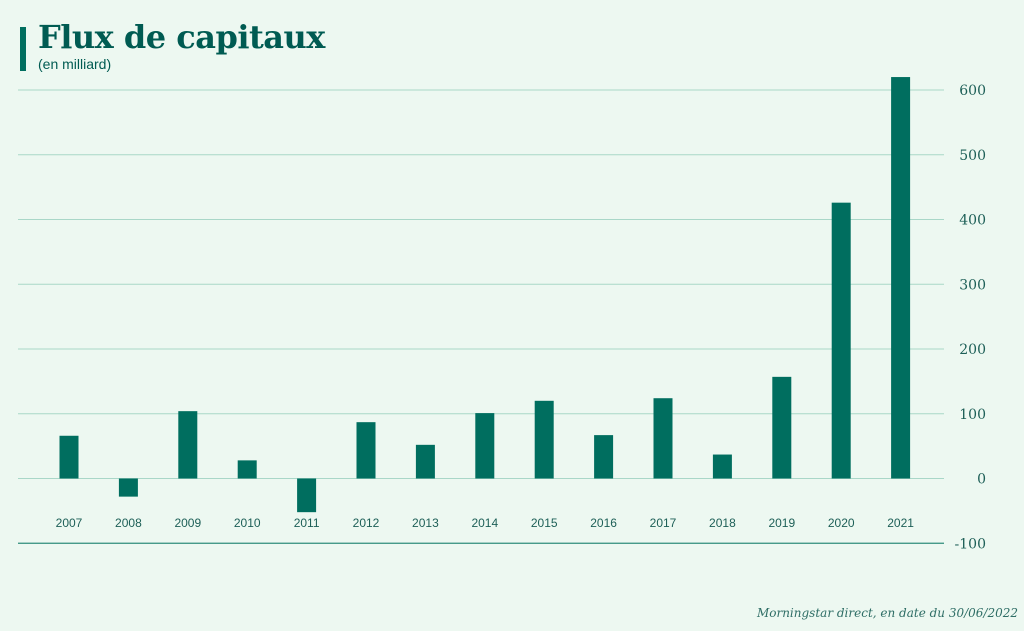 The image size is (1024, 631). Describe the element at coordinates (69, 523) in the screenshot. I see `x-tick-label: 2007` at that location.